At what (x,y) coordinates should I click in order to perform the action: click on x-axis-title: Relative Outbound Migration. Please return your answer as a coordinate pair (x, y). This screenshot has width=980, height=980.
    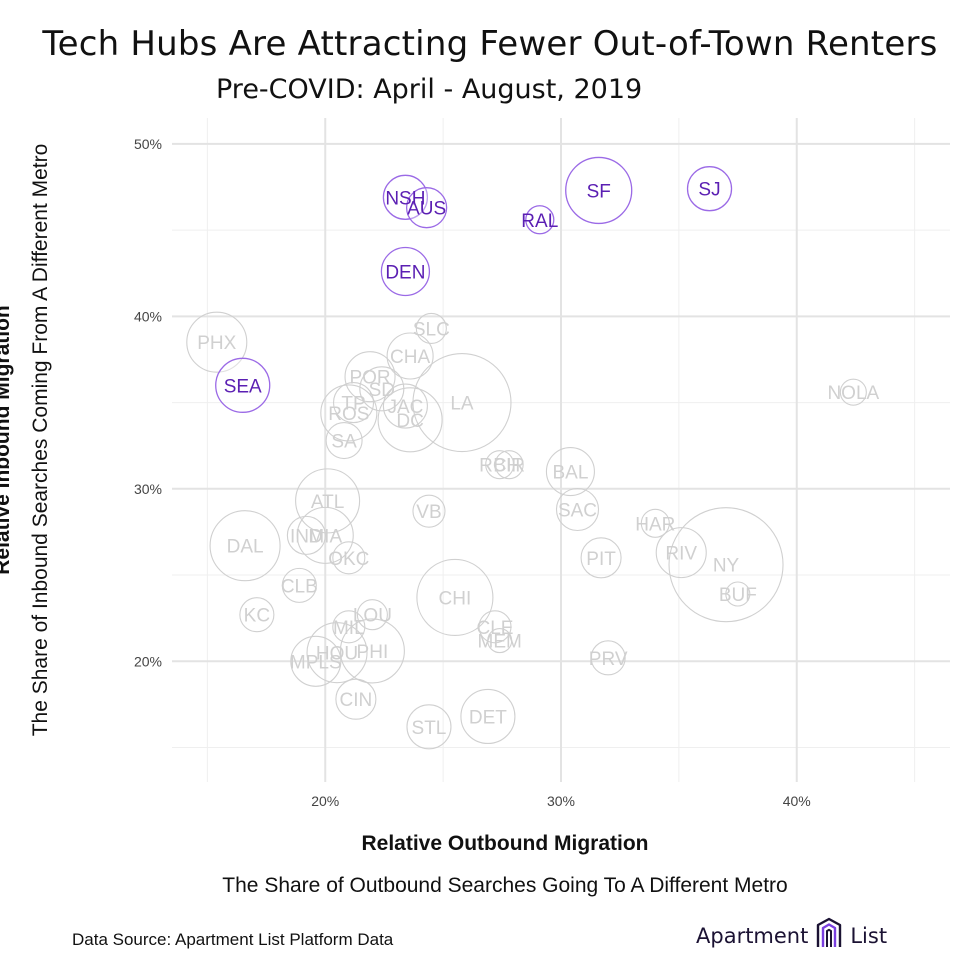
    Looking at the image, I should click on (505, 843).